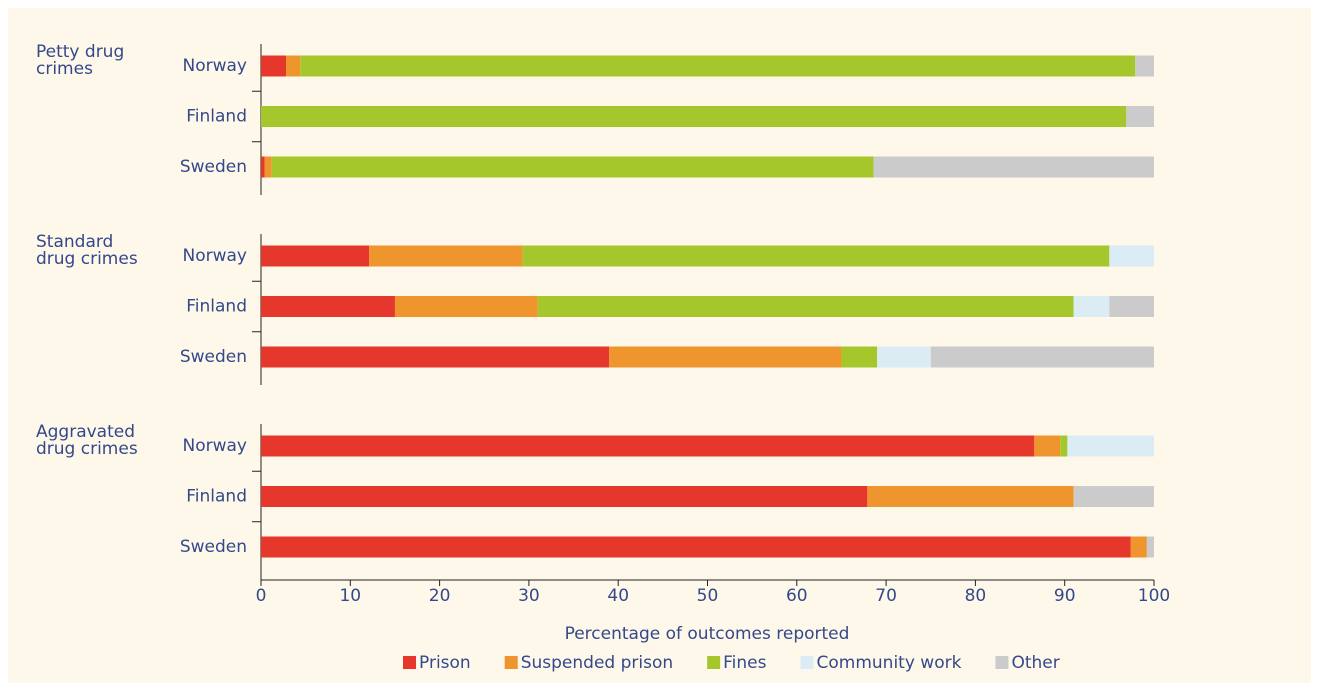 This screenshot has height=691, width=1319. What do you see at coordinates (797, 596) in the screenshot?
I see `x-tick-label: 60` at bounding box center [797, 596].